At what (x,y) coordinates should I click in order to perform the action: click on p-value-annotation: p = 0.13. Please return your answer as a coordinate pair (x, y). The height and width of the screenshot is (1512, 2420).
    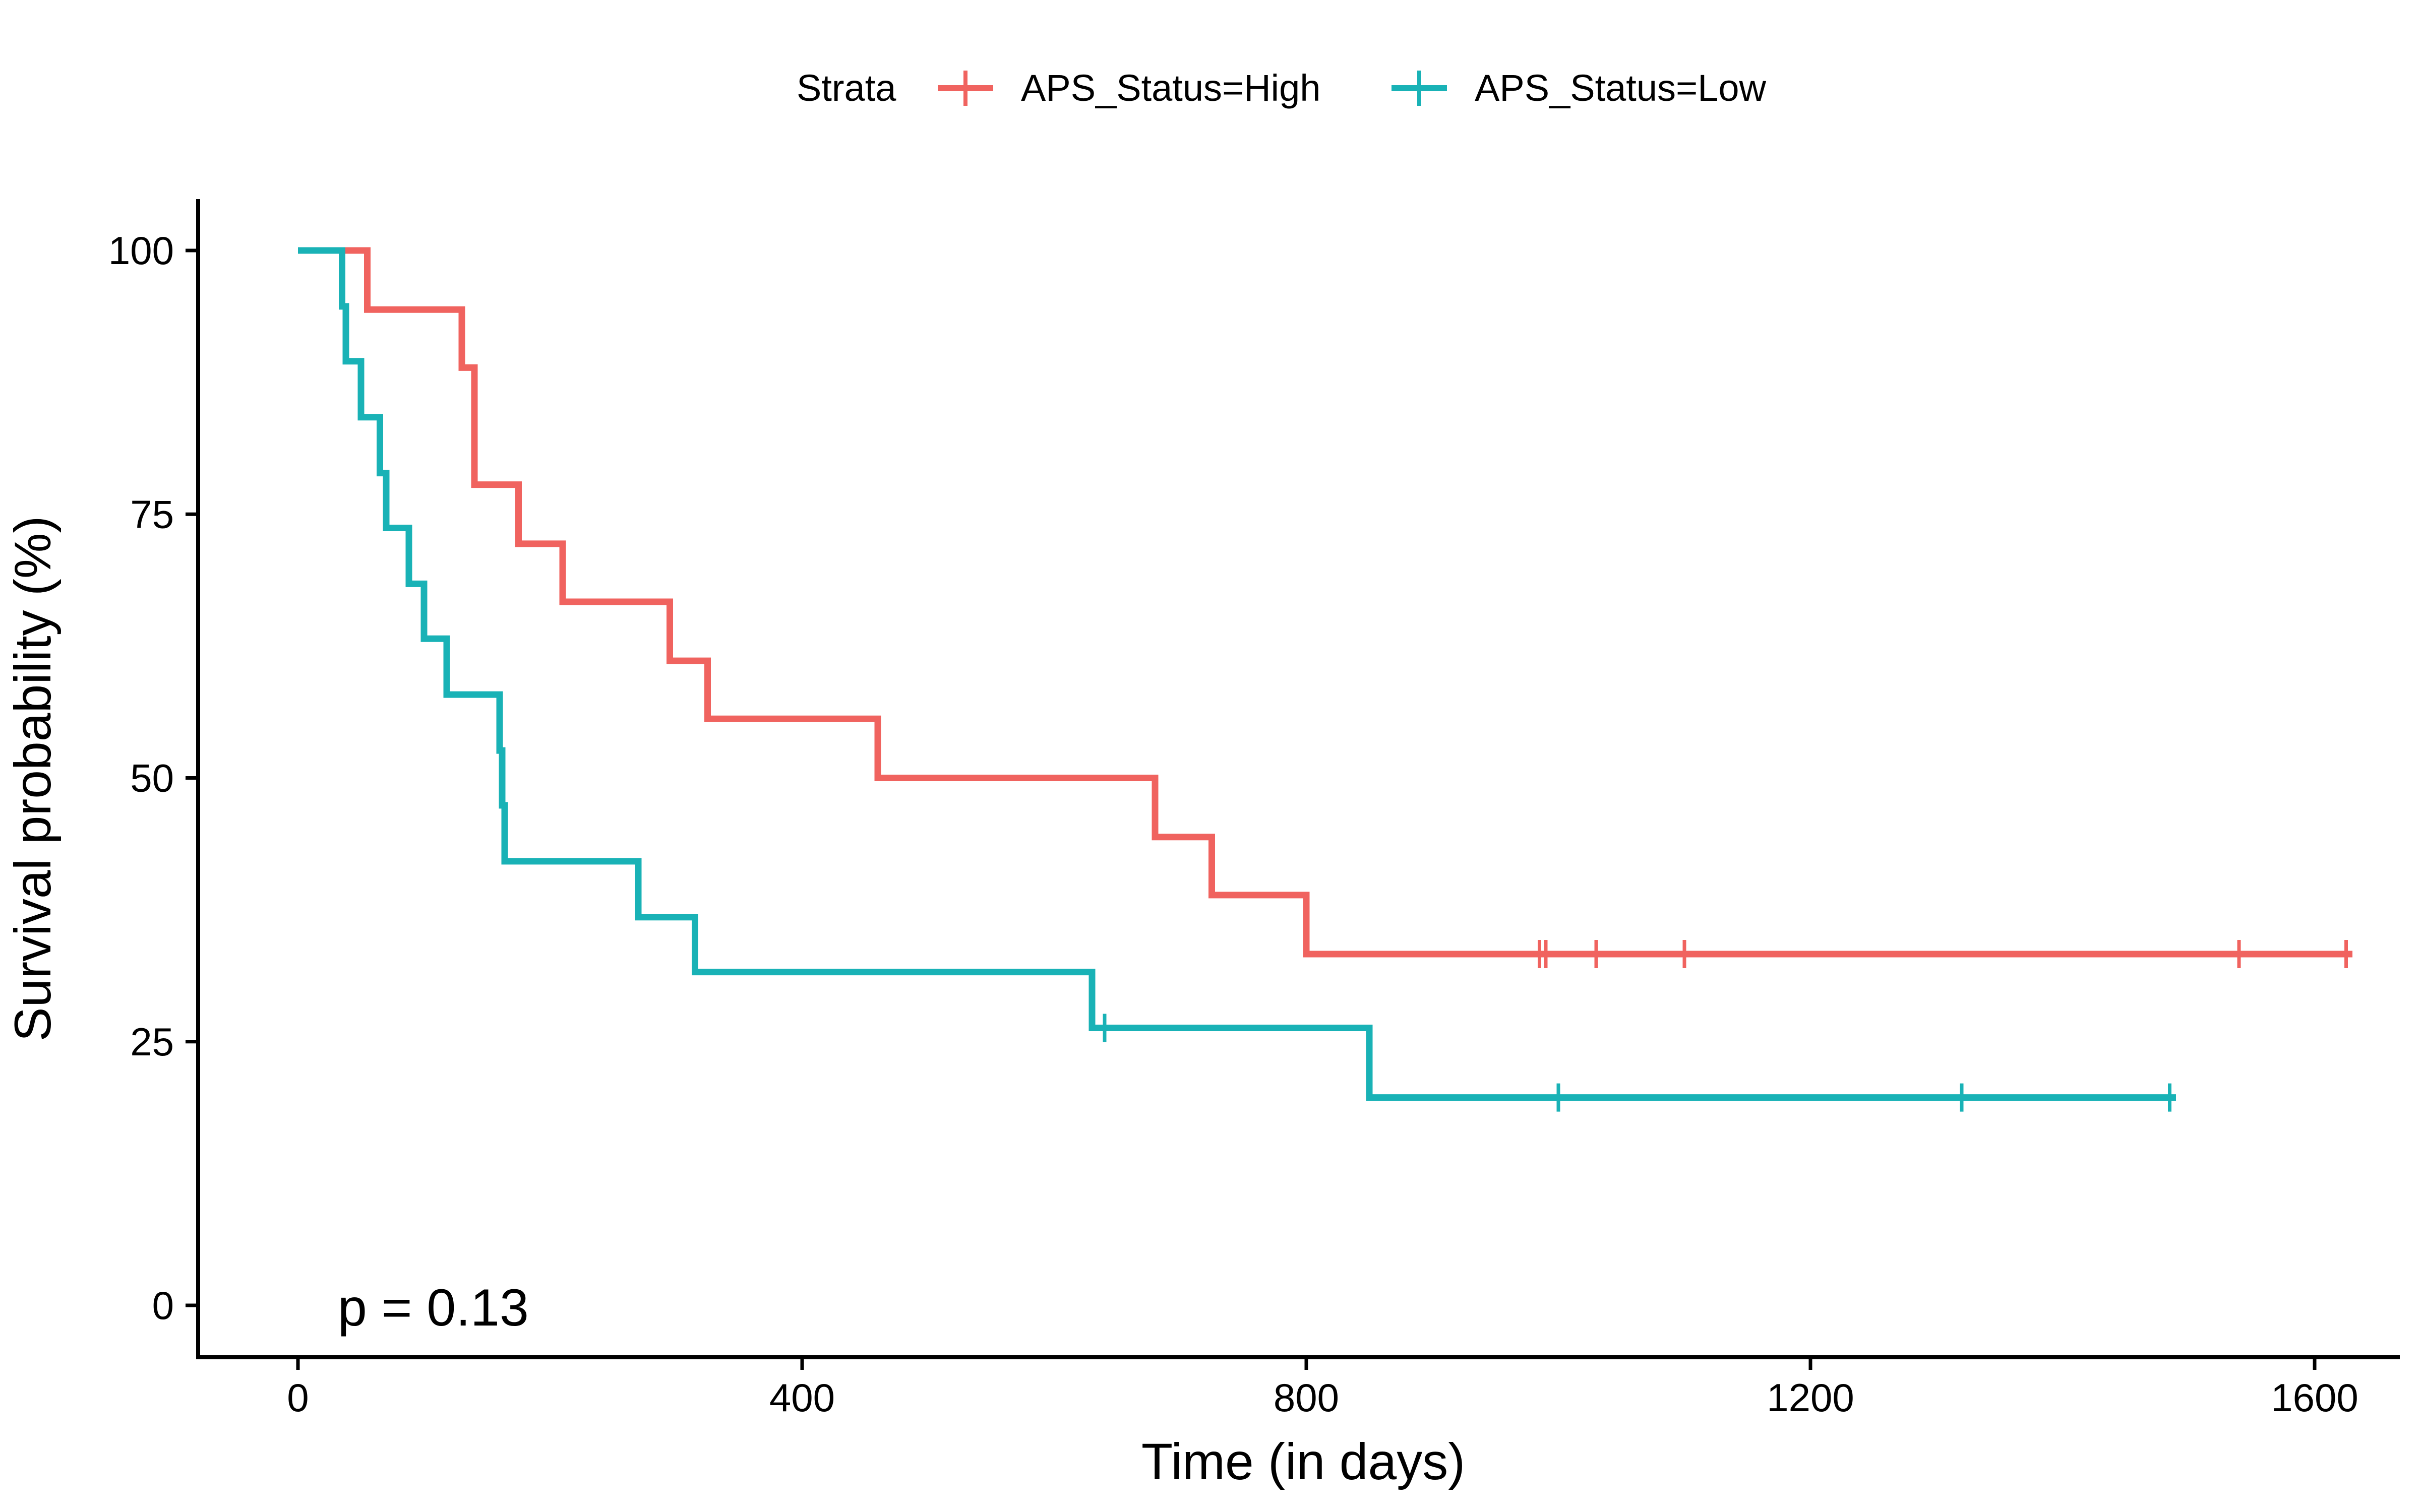
    Looking at the image, I should click on (433, 1308).